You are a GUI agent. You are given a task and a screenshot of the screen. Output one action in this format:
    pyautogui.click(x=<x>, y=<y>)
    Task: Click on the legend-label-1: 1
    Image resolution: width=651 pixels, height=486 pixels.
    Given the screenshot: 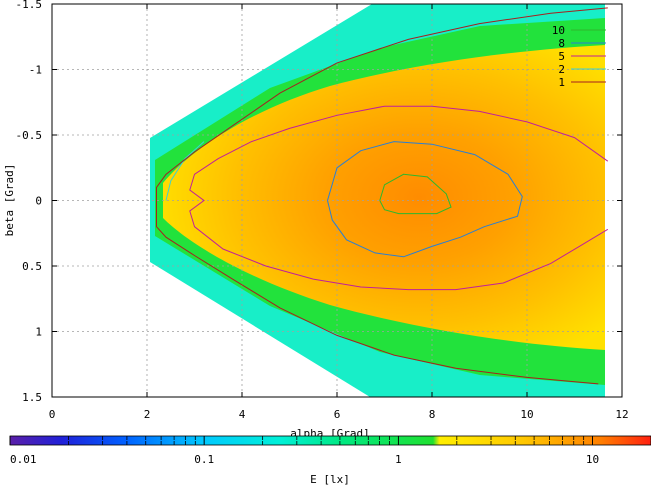 What is the action you would take?
    pyautogui.click(x=561, y=82)
    